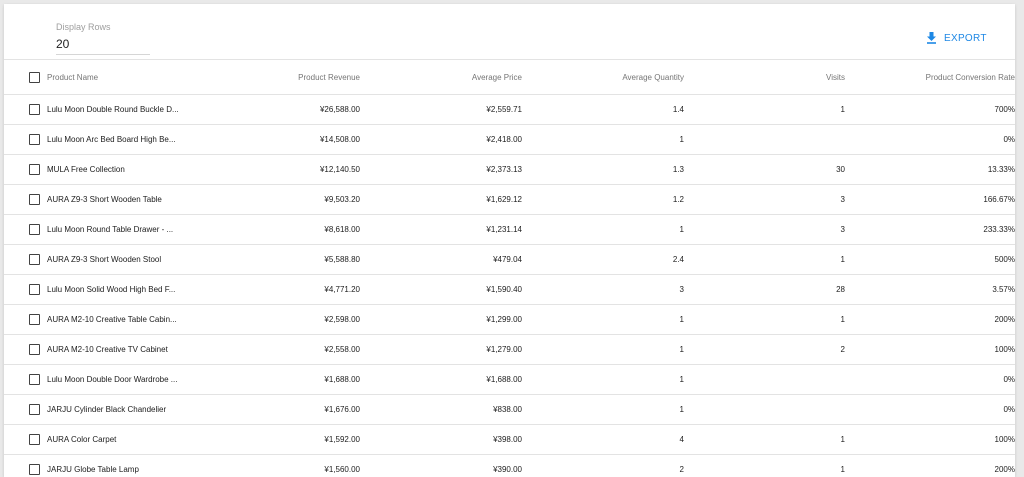 This screenshot has width=1024, height=477. What do you see at coordinates (441, 199) in the screenshot?
I see `average-price-cell: ¥1,629.12` at bounding box center [441, 199].